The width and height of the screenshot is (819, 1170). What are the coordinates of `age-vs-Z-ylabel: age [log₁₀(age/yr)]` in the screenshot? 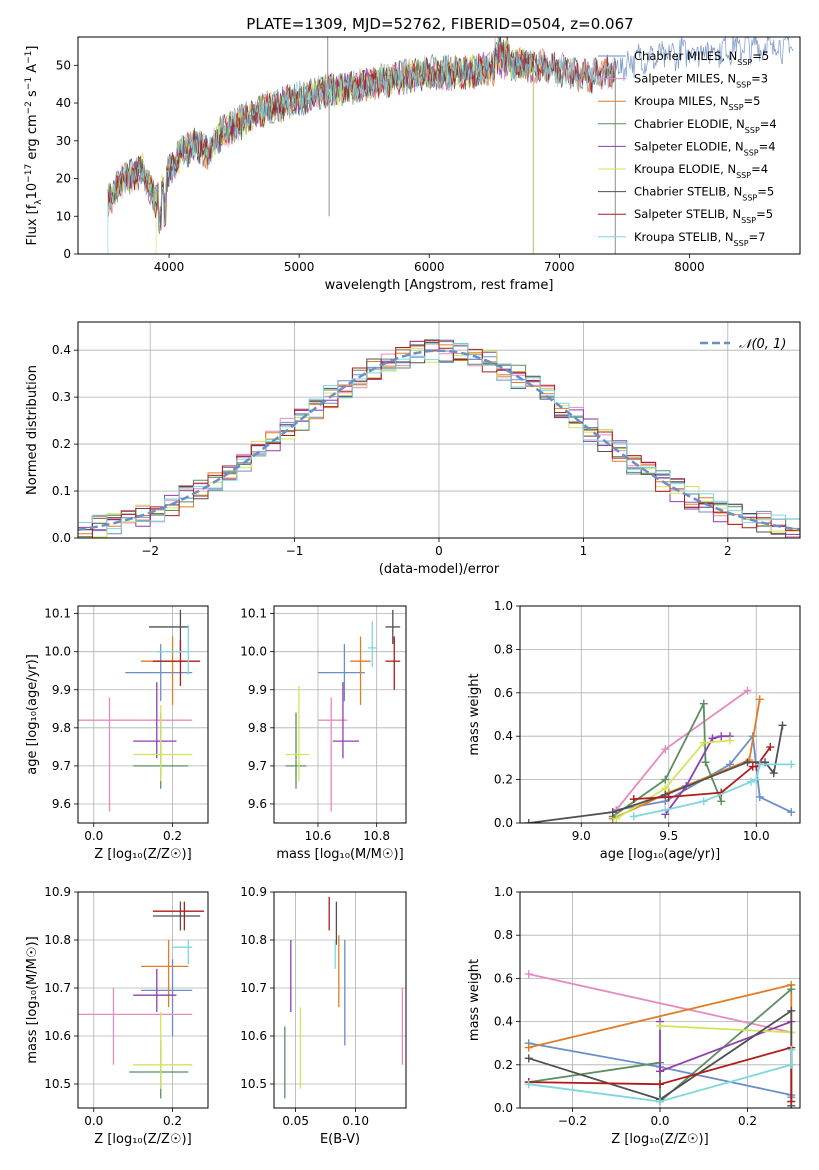 It's located at (32, 714).